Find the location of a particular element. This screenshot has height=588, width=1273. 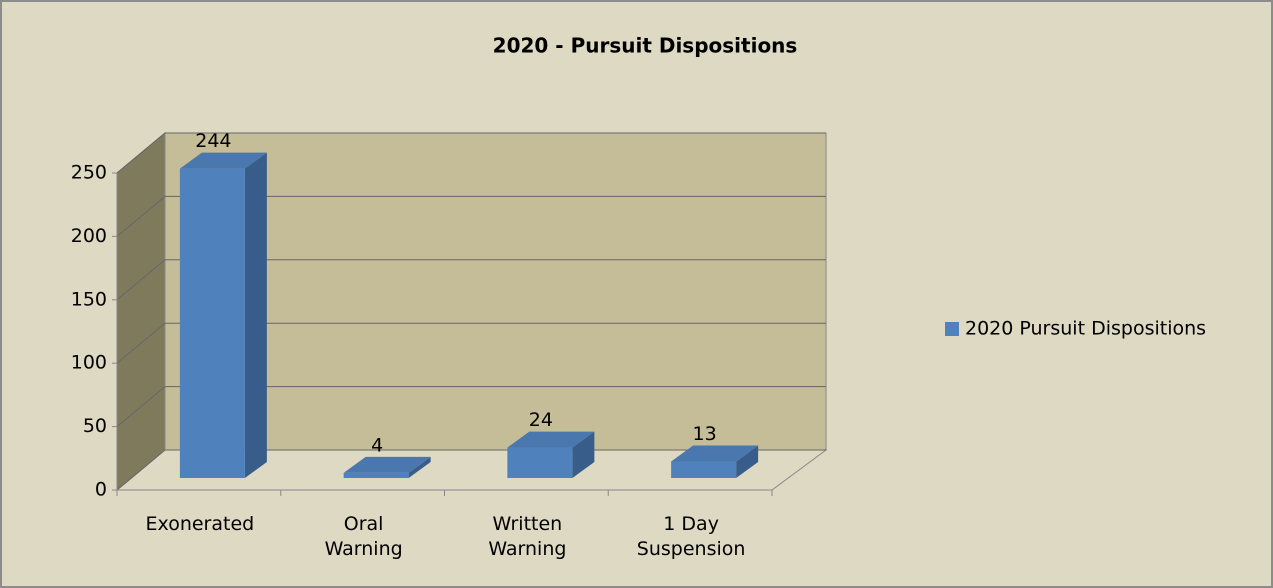

data-label: 13 is located at coordinates (705, 434).